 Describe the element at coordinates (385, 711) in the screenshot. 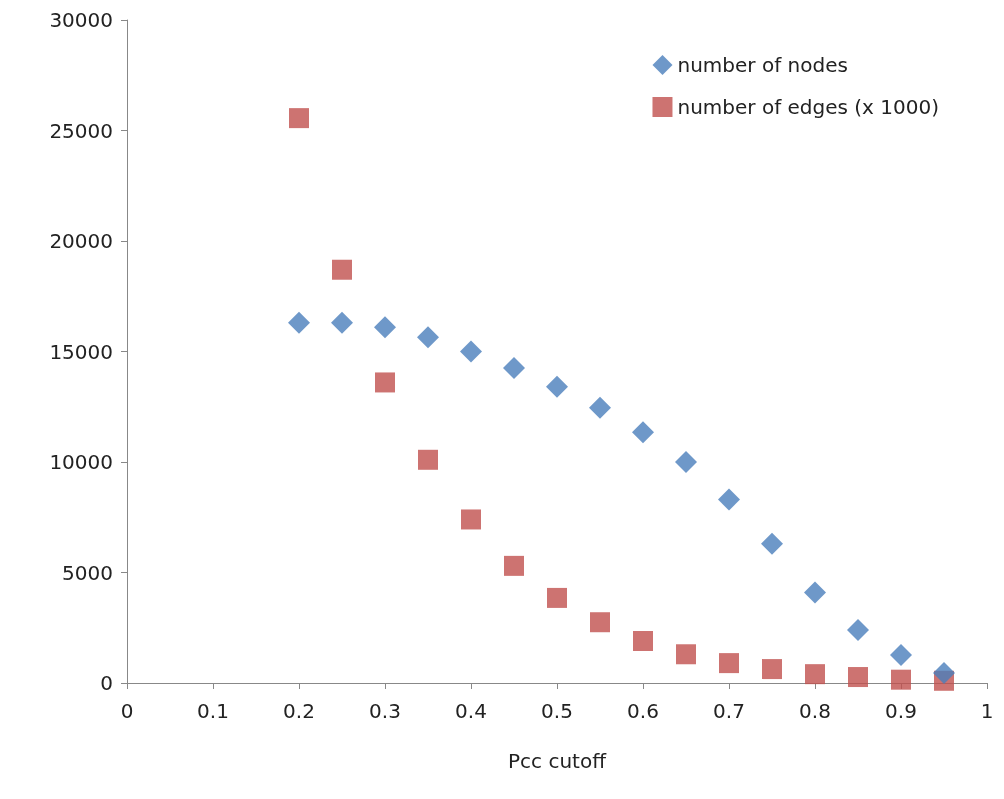

I see `x-tick-label: 0.3` at that location.